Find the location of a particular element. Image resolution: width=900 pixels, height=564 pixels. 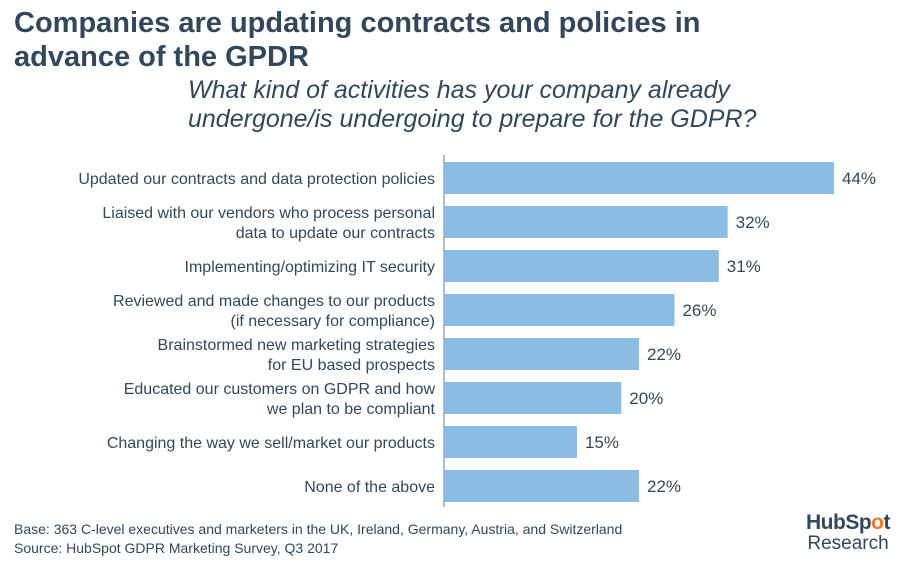

category-label-line: Brainstormed new marketing strategies is located at coordinates (296, 345).